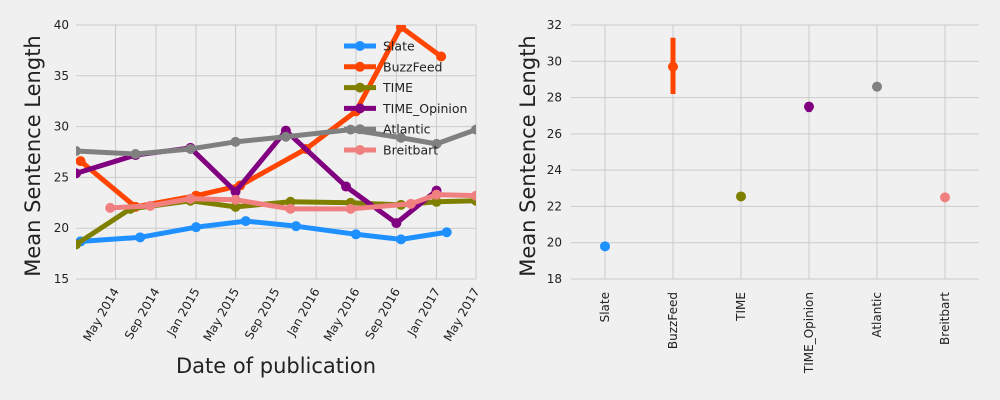  I want to click on x-tick-label: Sep 2015, so click(262, 314).